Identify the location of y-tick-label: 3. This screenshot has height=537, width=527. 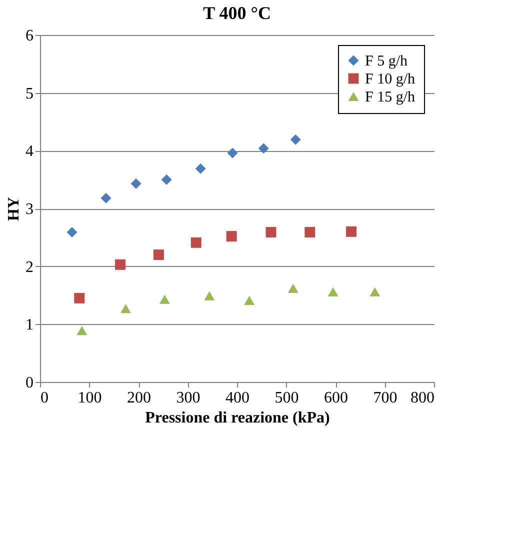
(30, 209).